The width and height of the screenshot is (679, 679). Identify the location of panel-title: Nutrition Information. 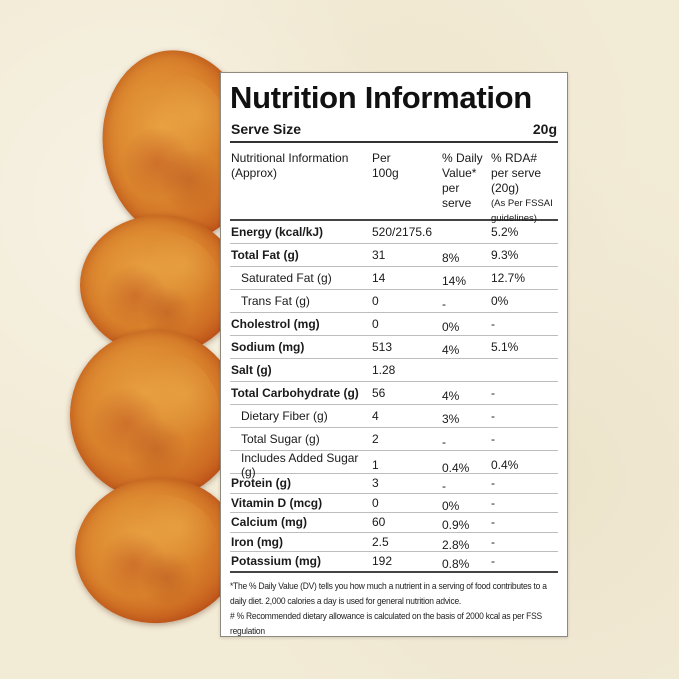
(381, 97).